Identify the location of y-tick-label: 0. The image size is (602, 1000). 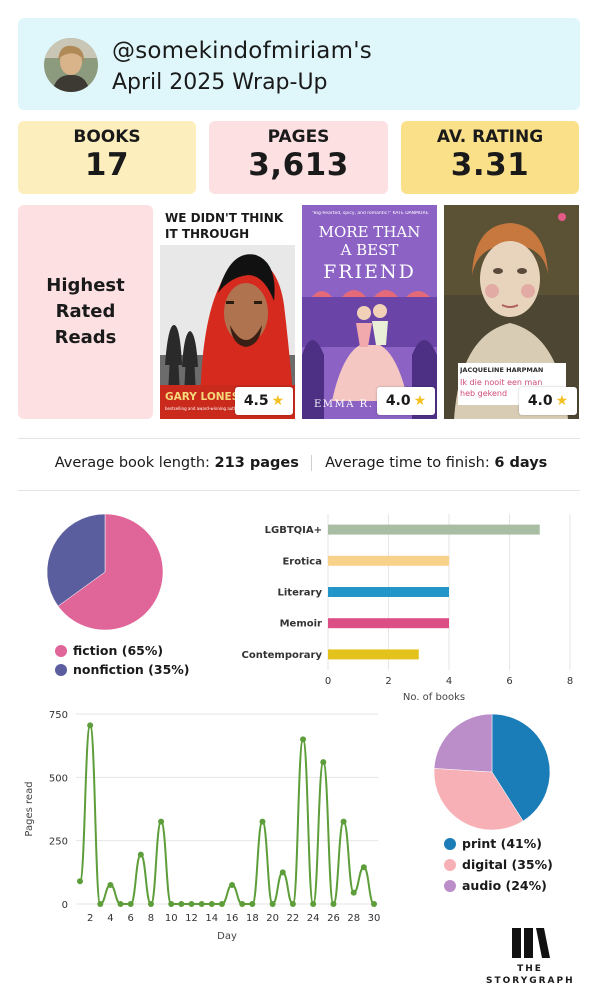
(65, 905).